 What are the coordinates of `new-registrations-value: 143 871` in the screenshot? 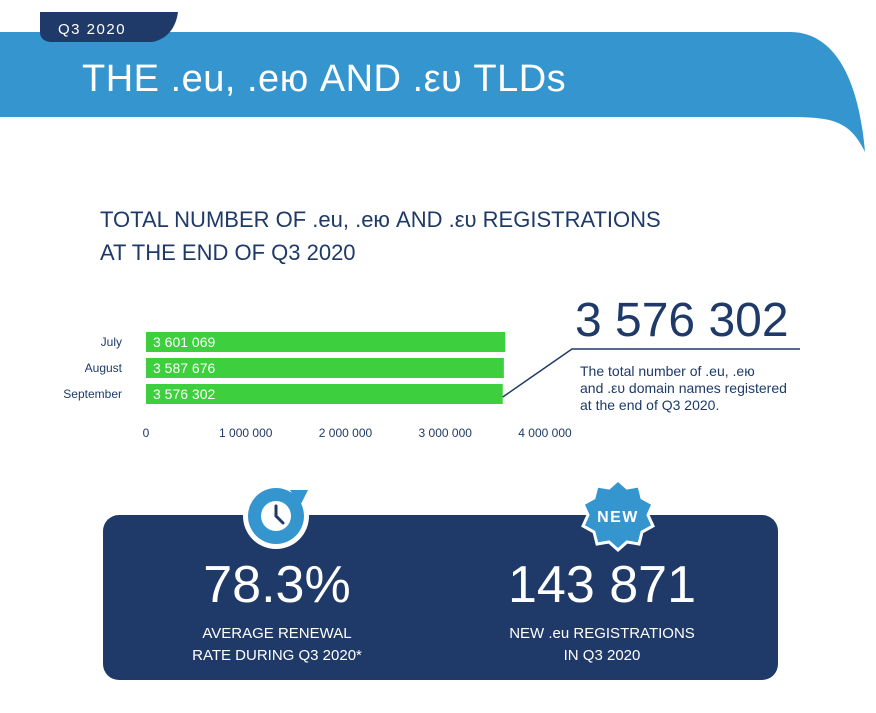 It's located at (602, 585).